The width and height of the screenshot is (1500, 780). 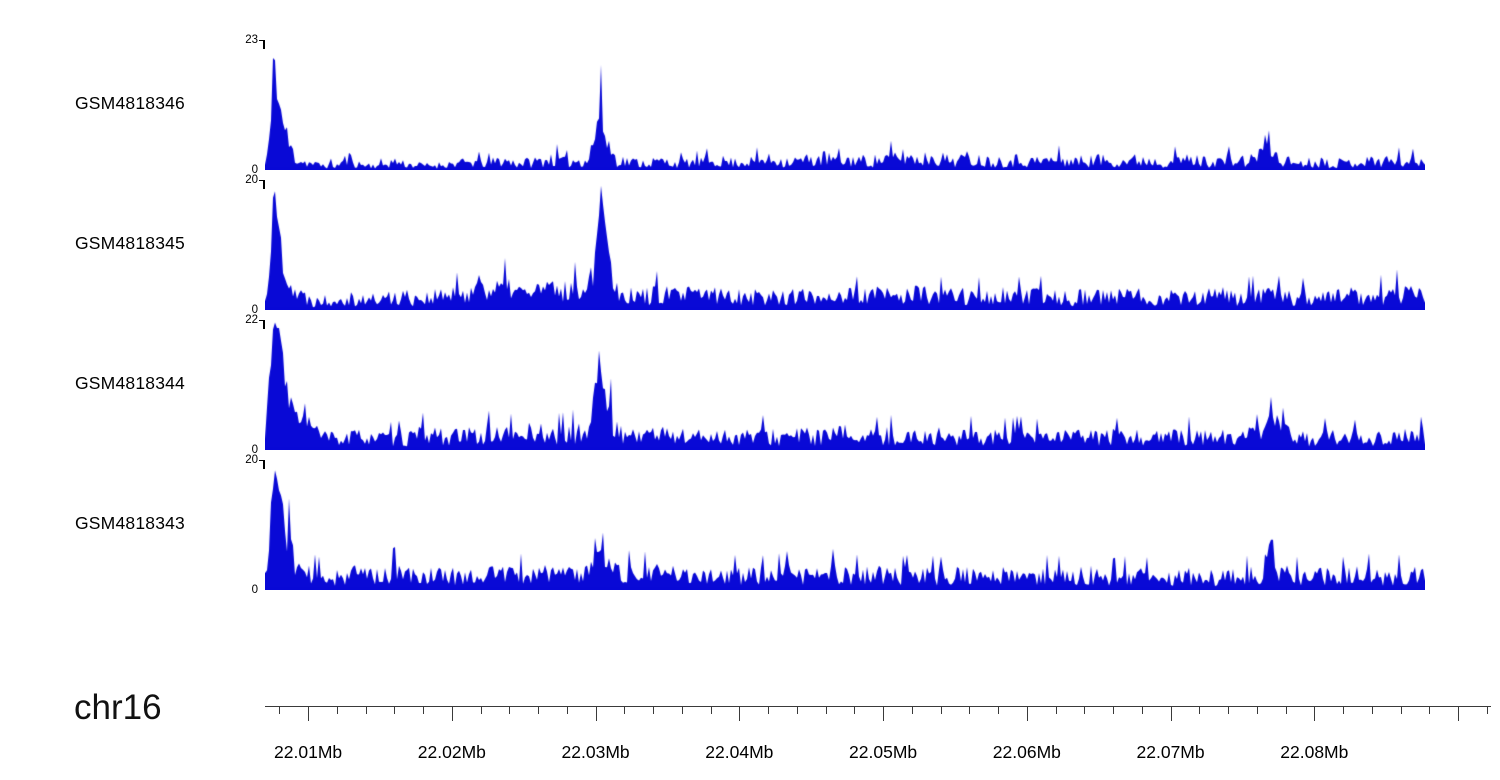 I want to click on track-label: GSM4818343, so click(x=130, y=522).